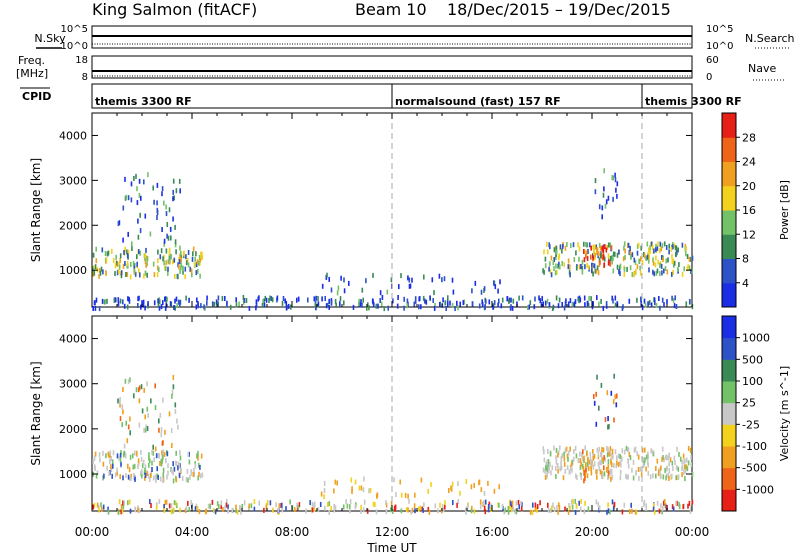  Describe the element at coordinates (729, 295) in the screenshot. I see `colorbar-swatch` at that location.